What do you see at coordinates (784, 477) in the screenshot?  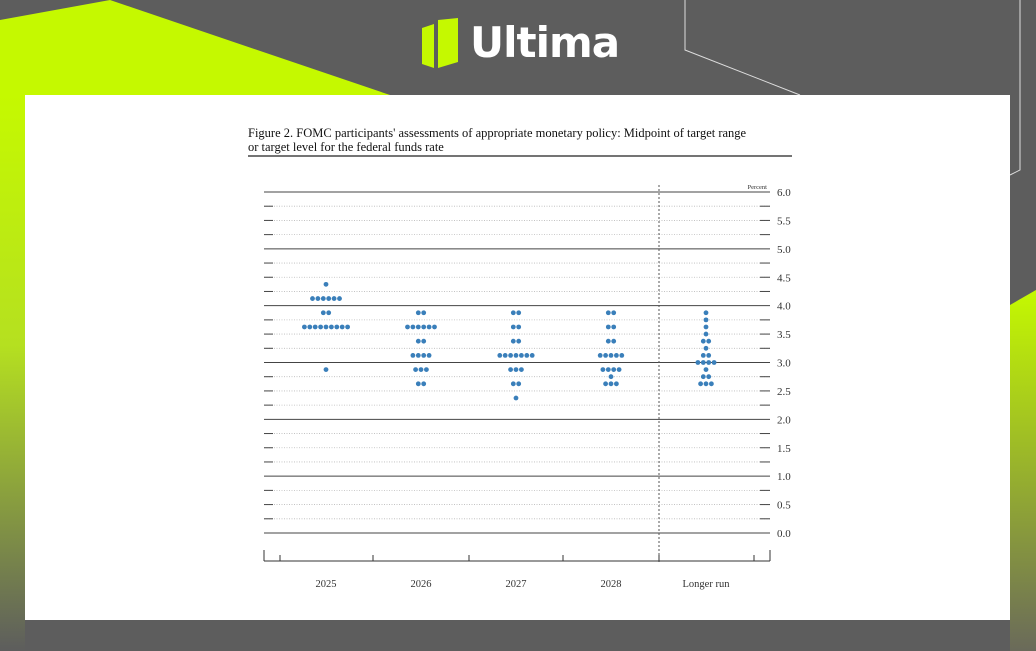 I see `y-tick-label: 1.0` at bounding box center [784, 477].